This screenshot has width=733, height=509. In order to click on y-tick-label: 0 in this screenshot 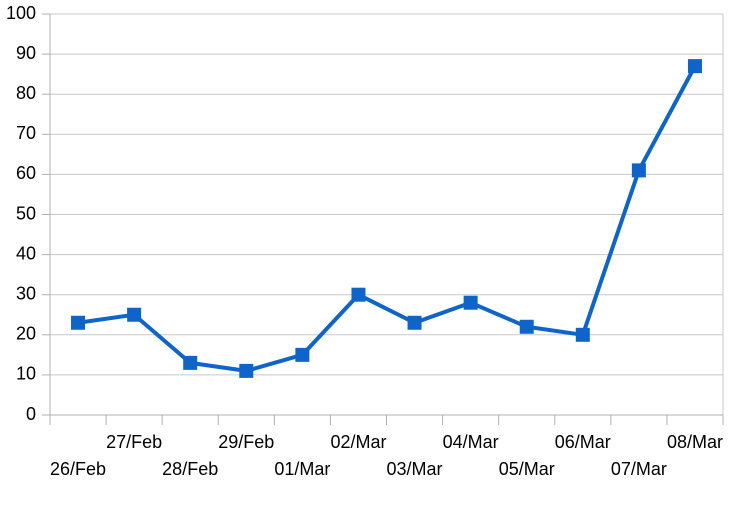, I will do `click(31, 414)`.